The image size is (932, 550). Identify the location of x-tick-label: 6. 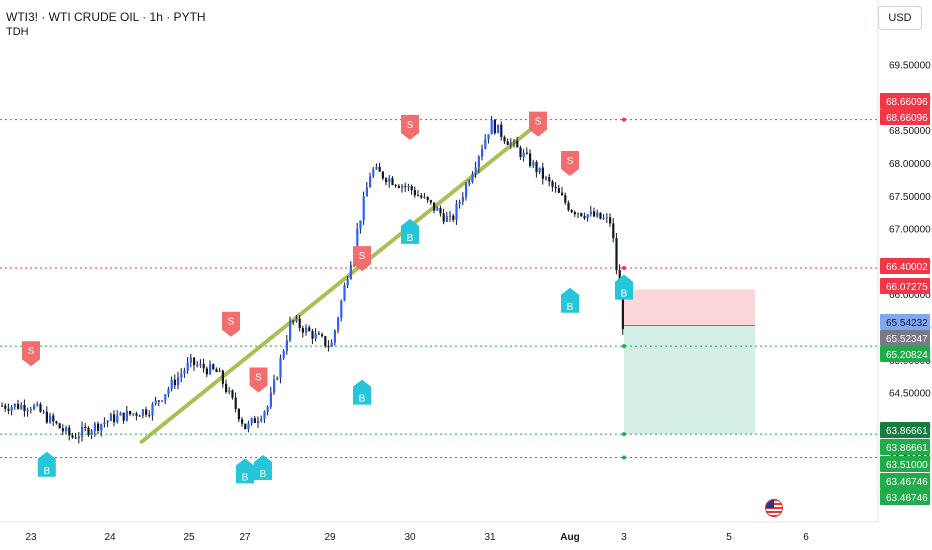
(806, 537).